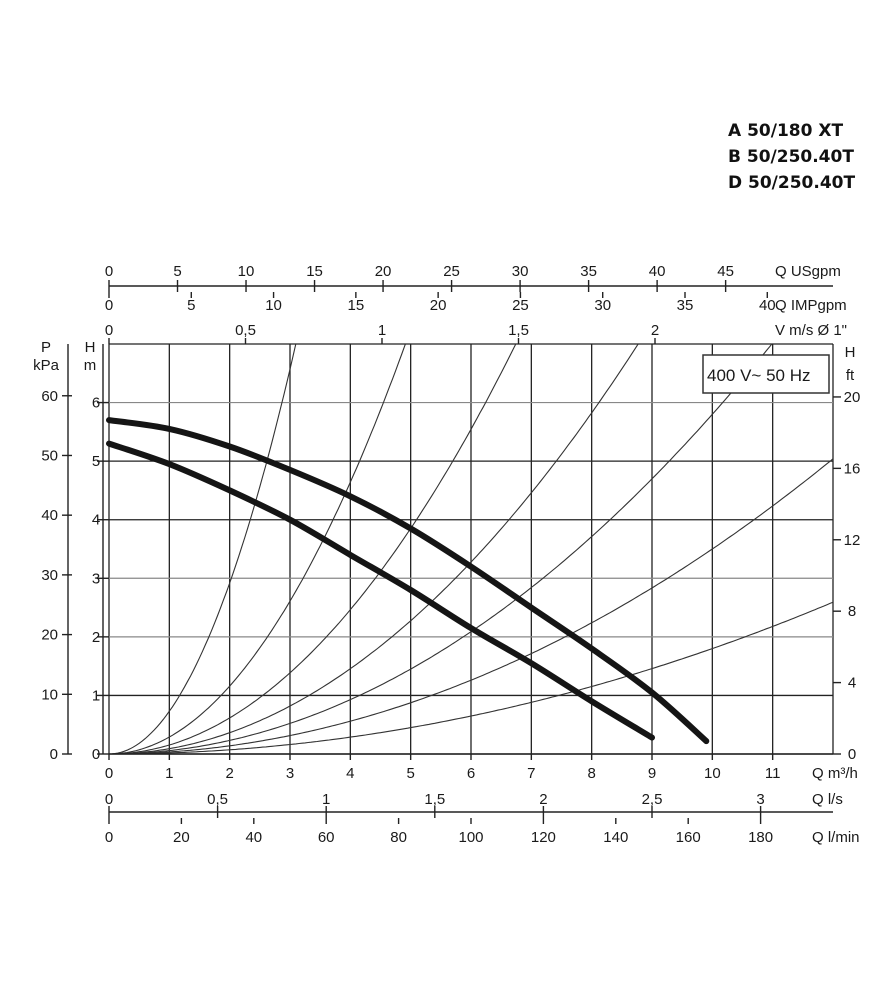 Image resolution: width=885 pixels, height=1000 pixels. I want to click on impgpm-tick-label: 30, so click(602, 305).